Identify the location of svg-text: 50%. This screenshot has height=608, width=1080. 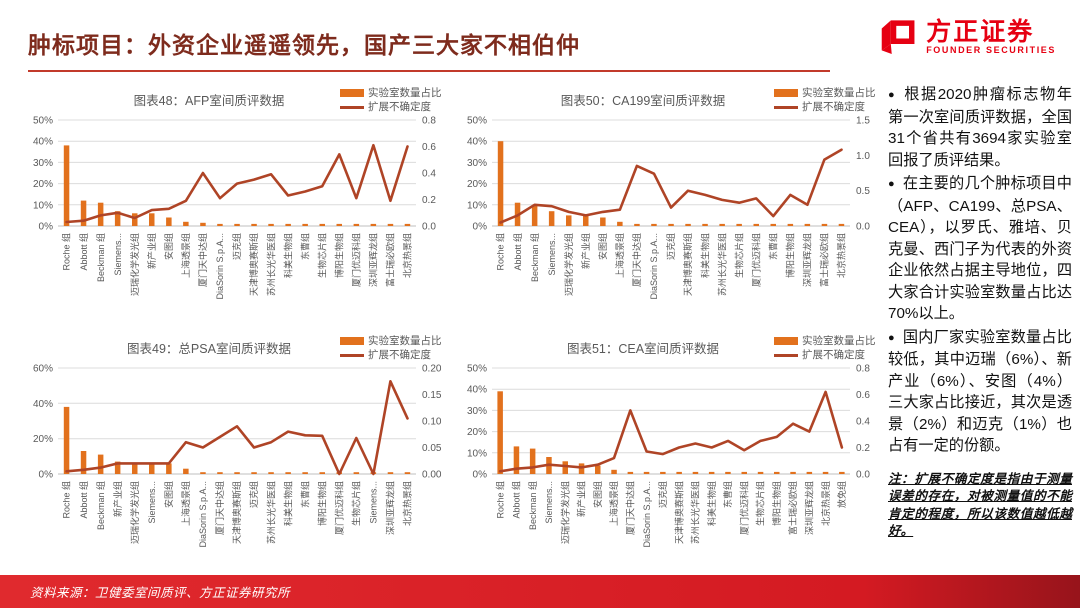
(43, 121).